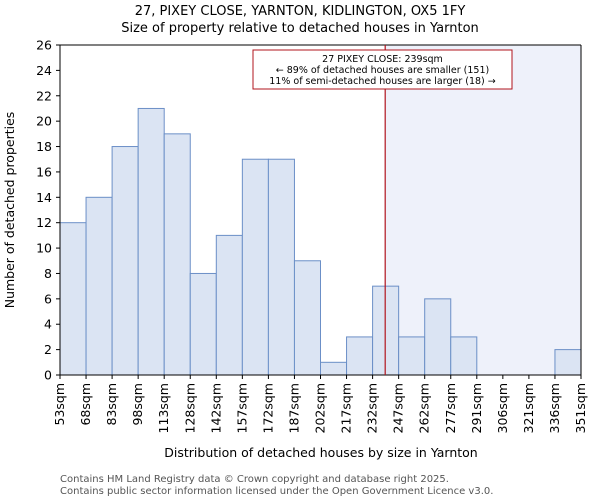  What do you see at coordinates (99, 286) in the screenshot?
I see `bar-68sqm` at bounding box center [99, 286].